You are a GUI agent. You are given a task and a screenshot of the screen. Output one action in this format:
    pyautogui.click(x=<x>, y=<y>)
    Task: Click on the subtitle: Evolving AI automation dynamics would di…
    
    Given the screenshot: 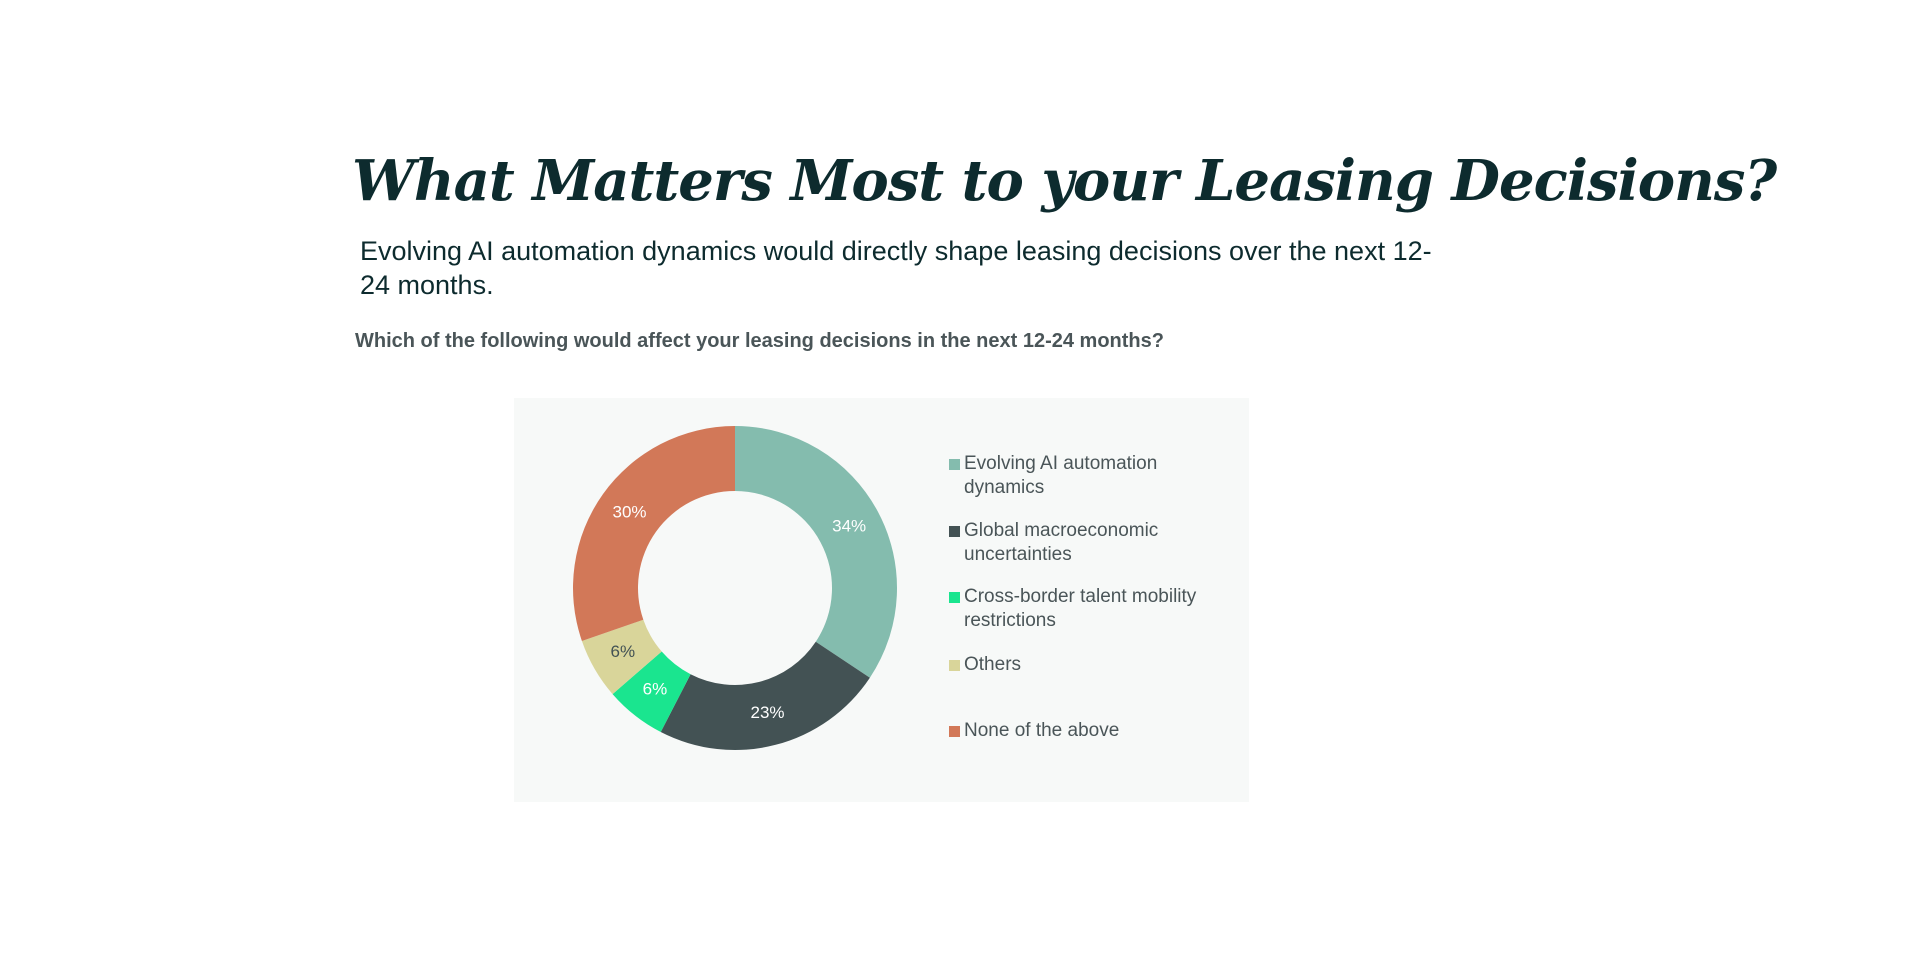 What is the action you would take?
    pyautogui.click(x=896, y=268)
    